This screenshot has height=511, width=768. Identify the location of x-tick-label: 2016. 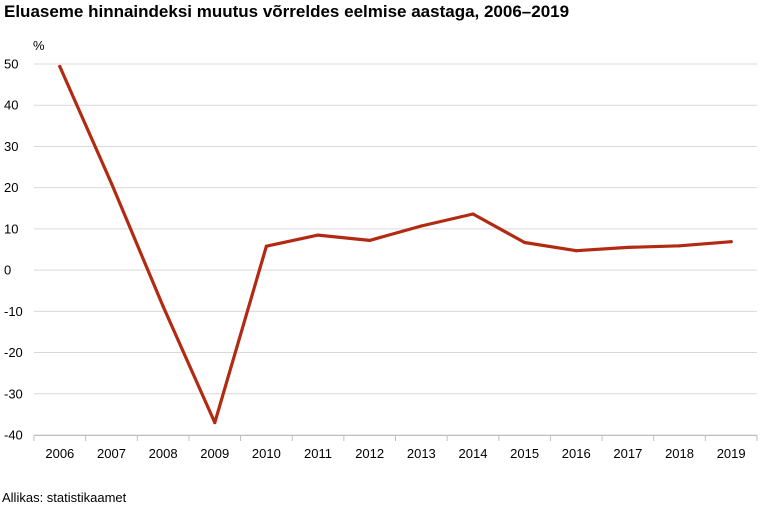
(576, 453).